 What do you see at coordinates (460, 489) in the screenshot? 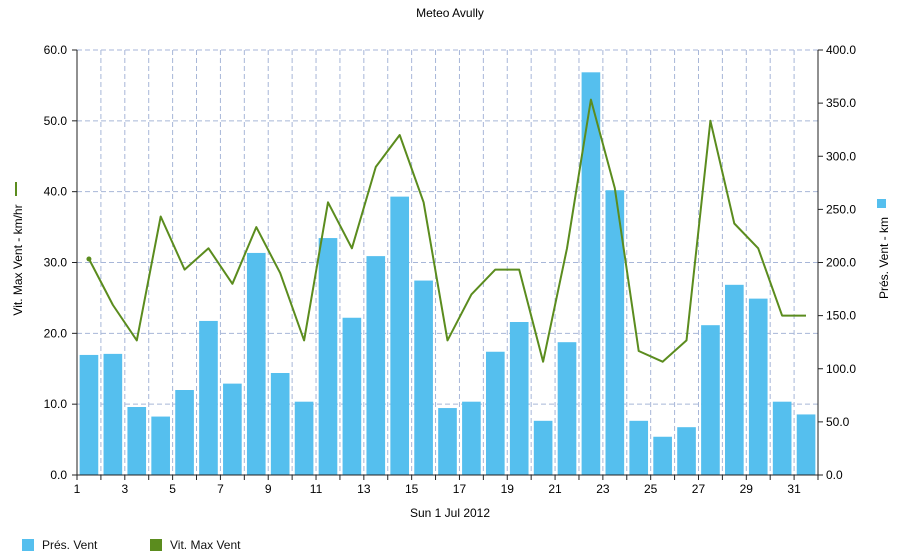
I see `x-tick-label: 17` at bounding box center [460, 489].